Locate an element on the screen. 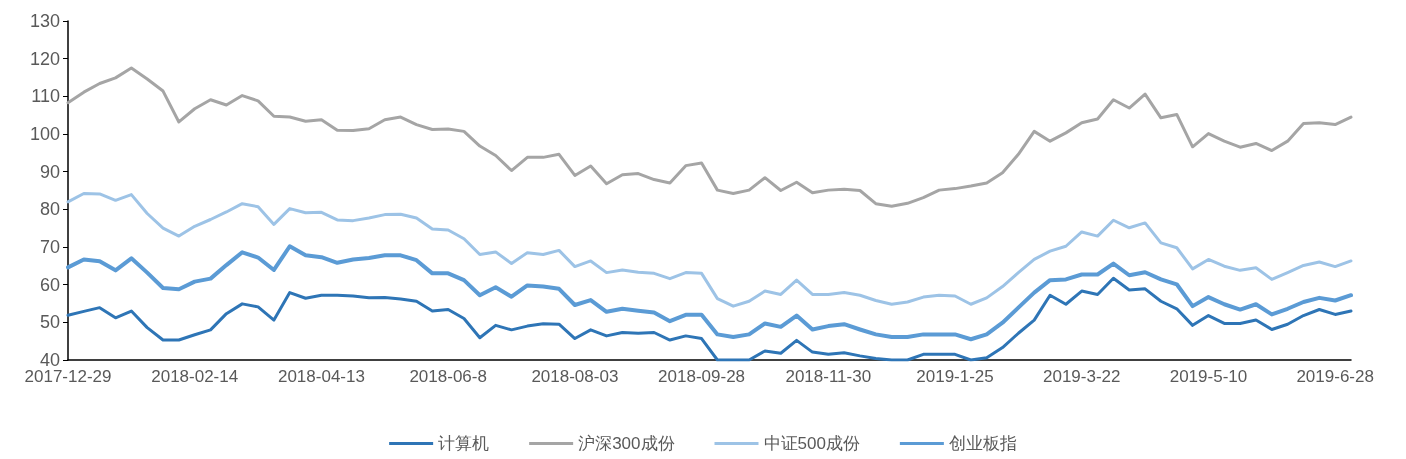 Image resolution: width=1406 pixels, height=459 pixels. legend-label: 创业板指 is located at coordinates (982, 443).